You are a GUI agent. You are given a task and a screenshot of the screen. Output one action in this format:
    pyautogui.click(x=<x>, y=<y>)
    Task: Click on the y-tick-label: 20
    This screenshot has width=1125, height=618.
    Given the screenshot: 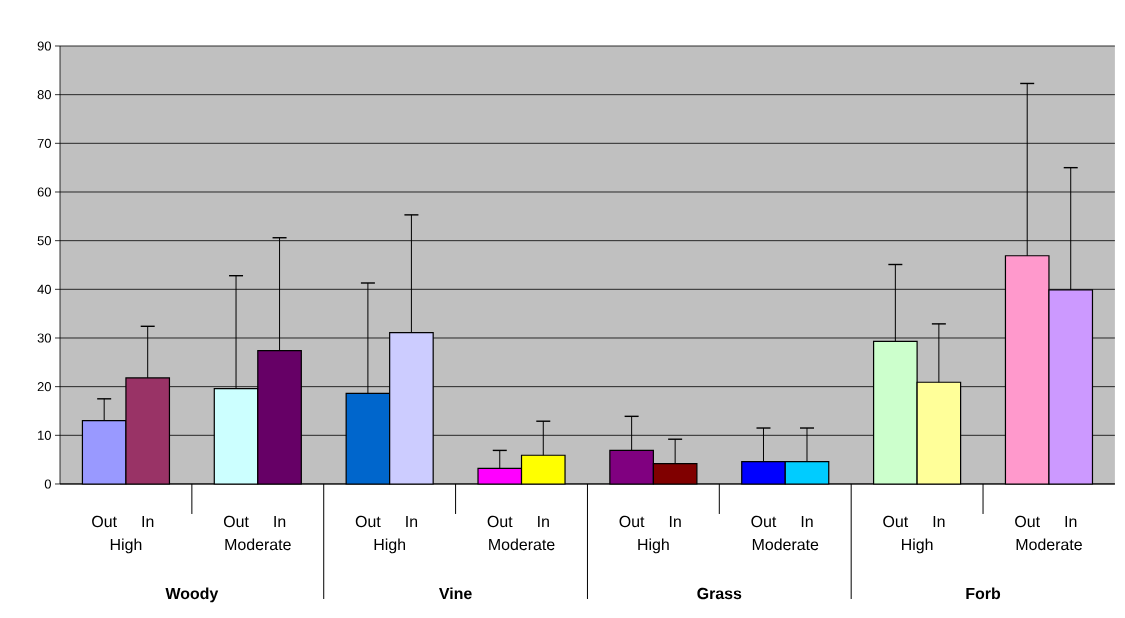 What is the action you would take?
    pyautogui.click(x=44, y=387)
    